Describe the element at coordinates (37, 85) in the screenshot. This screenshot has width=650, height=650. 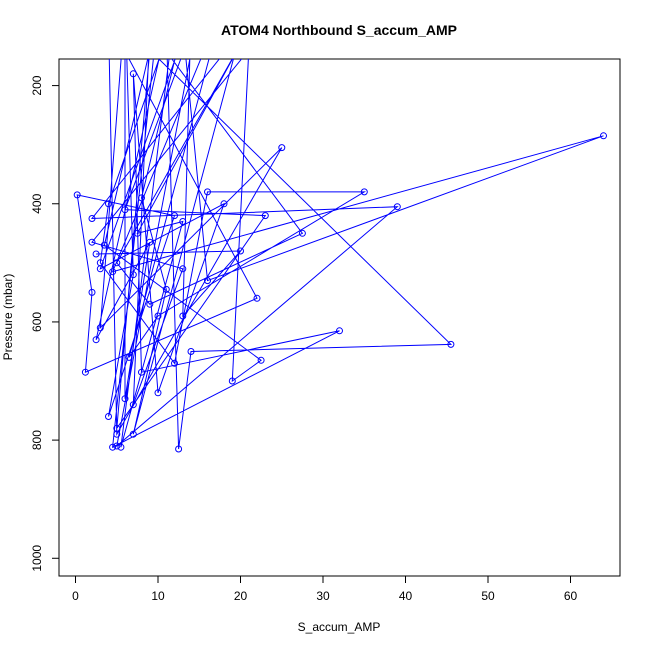
I see `y-tick-label: 200` at that location.